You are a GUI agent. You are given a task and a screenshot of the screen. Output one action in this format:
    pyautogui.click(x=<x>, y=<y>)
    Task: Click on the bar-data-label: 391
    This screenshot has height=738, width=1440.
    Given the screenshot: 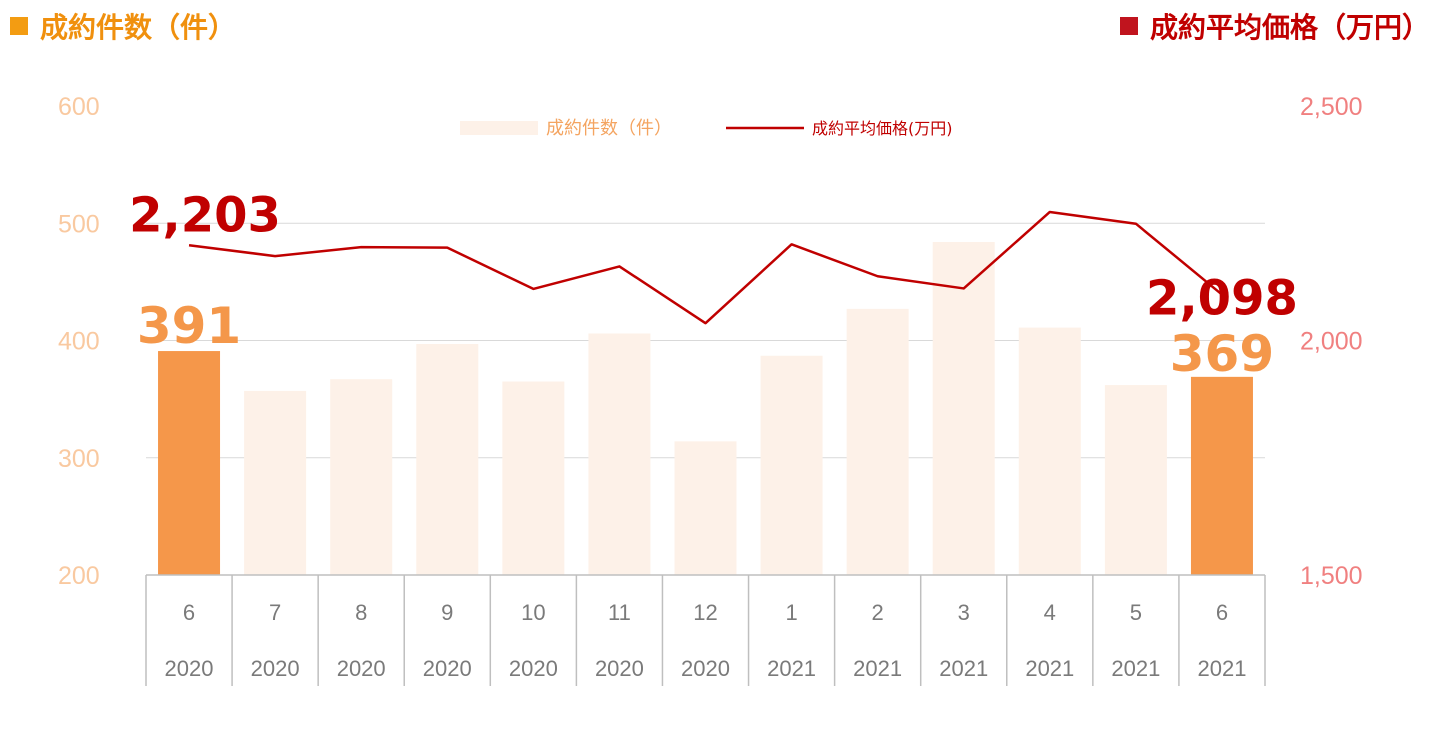 What is the action you would take?
    pyautogui.click(x=189, y=326)
    